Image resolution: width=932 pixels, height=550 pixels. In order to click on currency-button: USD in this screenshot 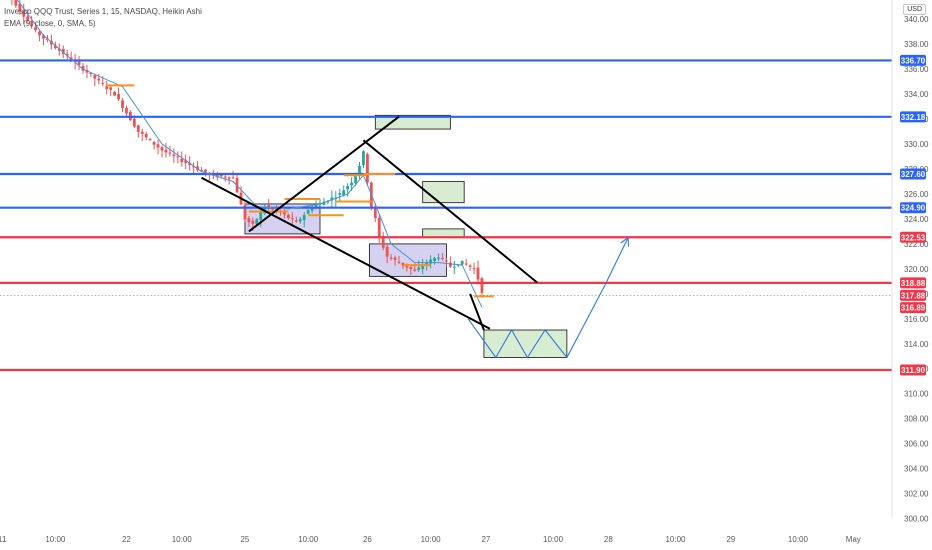, I will do `click(914, 9)`.